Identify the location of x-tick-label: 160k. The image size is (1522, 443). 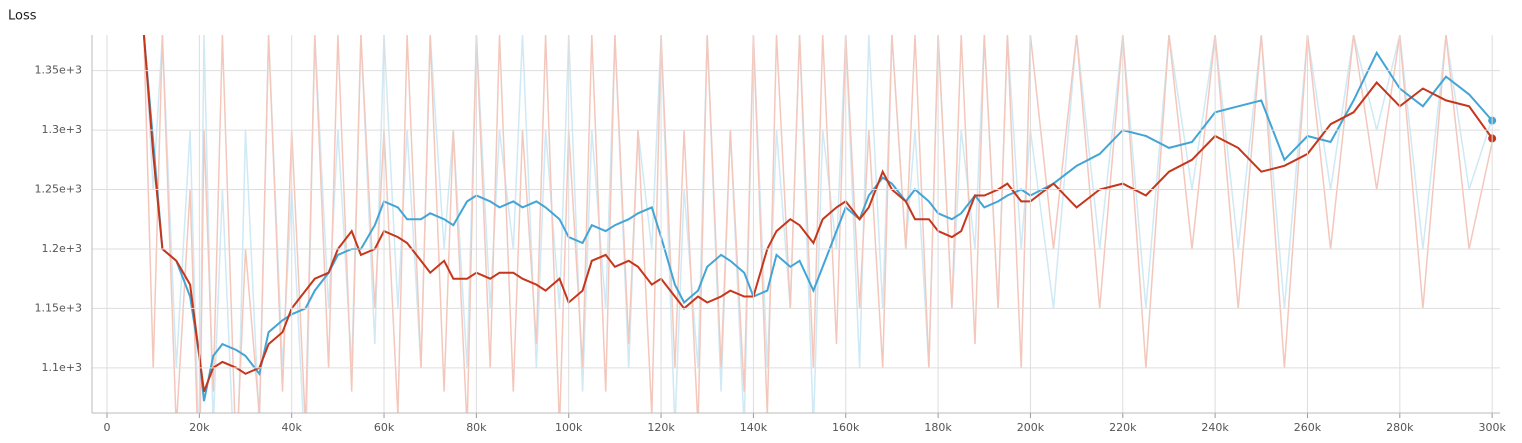
(846, 427).